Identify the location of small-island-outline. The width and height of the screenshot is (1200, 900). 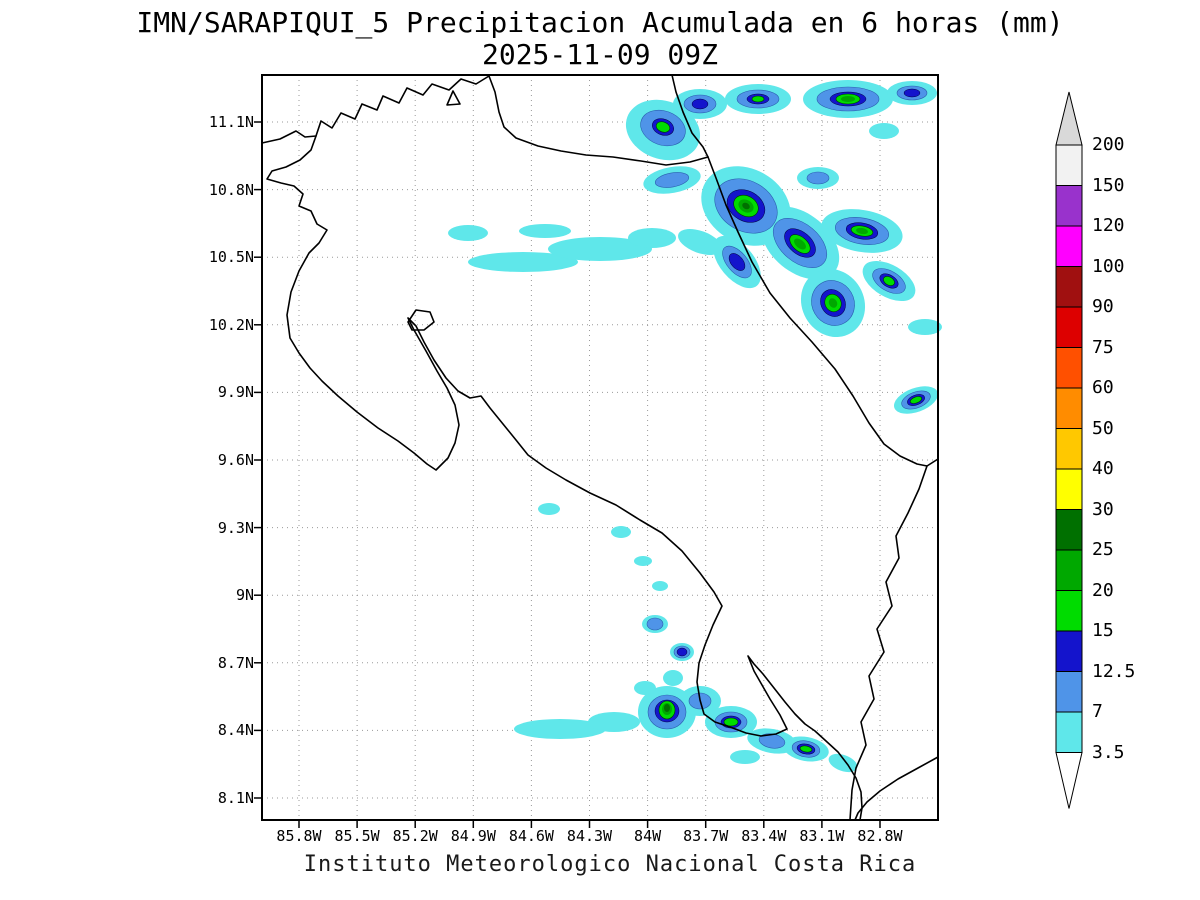
(453, 98).